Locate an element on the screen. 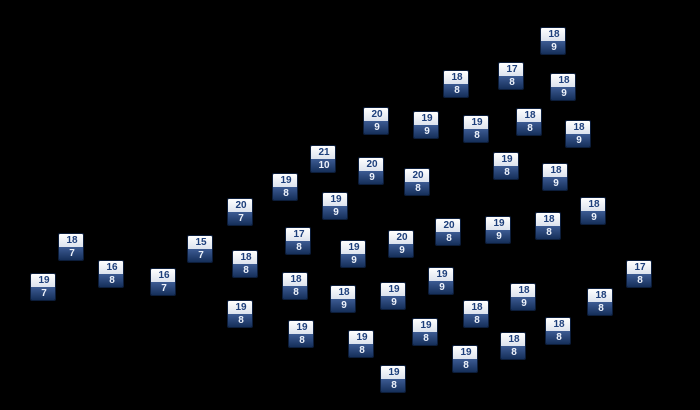  temp-marker: 15 7 is located at coordinates (200, 249).